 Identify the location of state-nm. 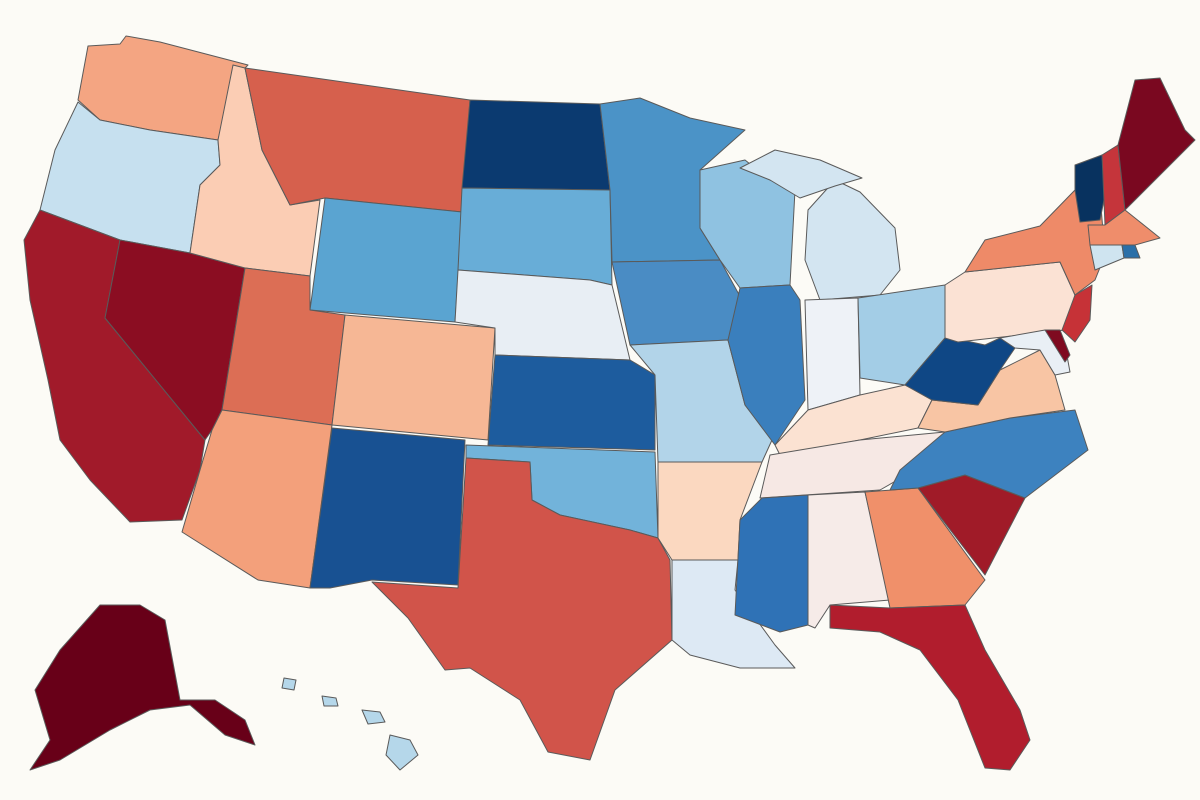
(387, 508).